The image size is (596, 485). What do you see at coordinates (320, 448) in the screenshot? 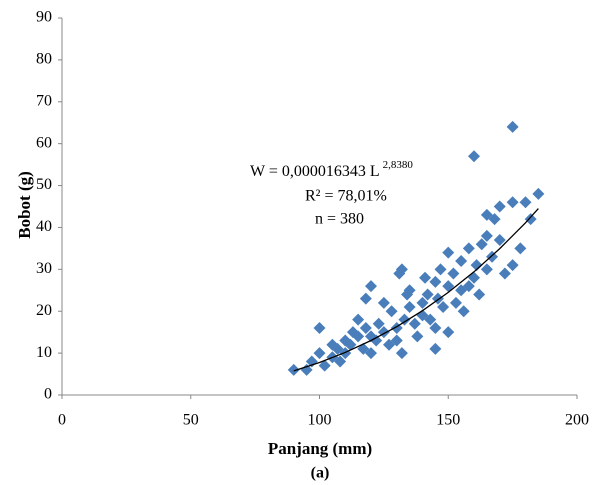
I see `x-axis-label: Panjang (mm)` at bounding box center [320, 448].